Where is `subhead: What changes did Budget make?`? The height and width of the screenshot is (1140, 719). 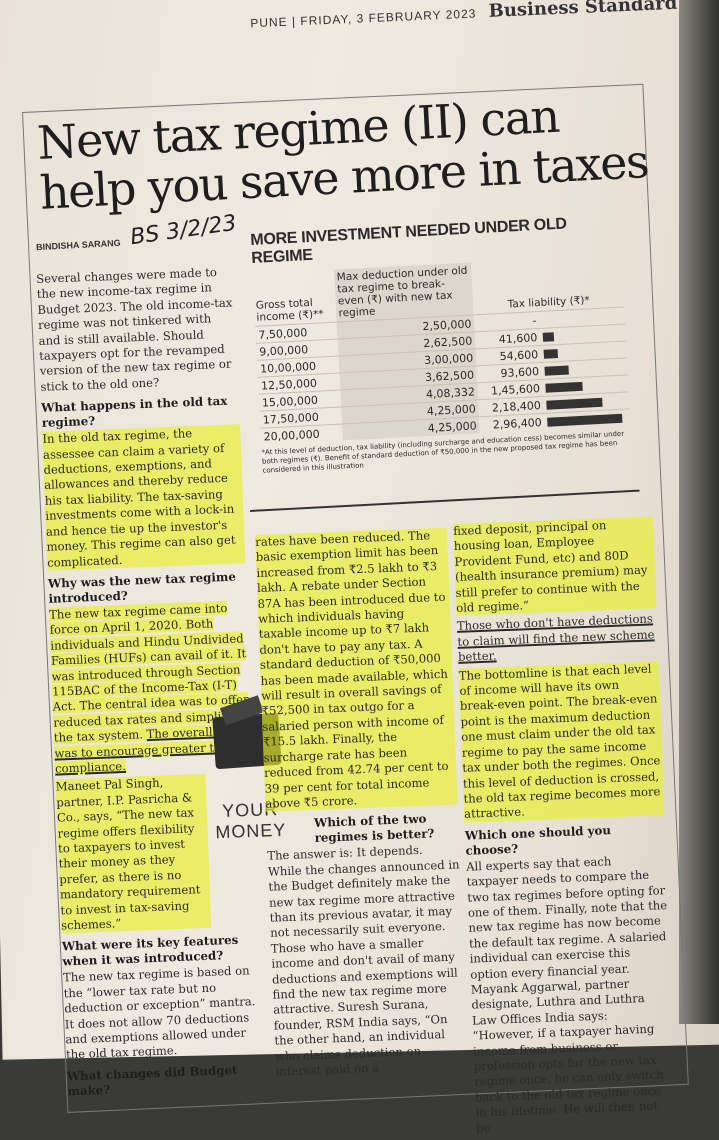
subhead: What changes did Budget make? is located at coordinates (166, 1081).